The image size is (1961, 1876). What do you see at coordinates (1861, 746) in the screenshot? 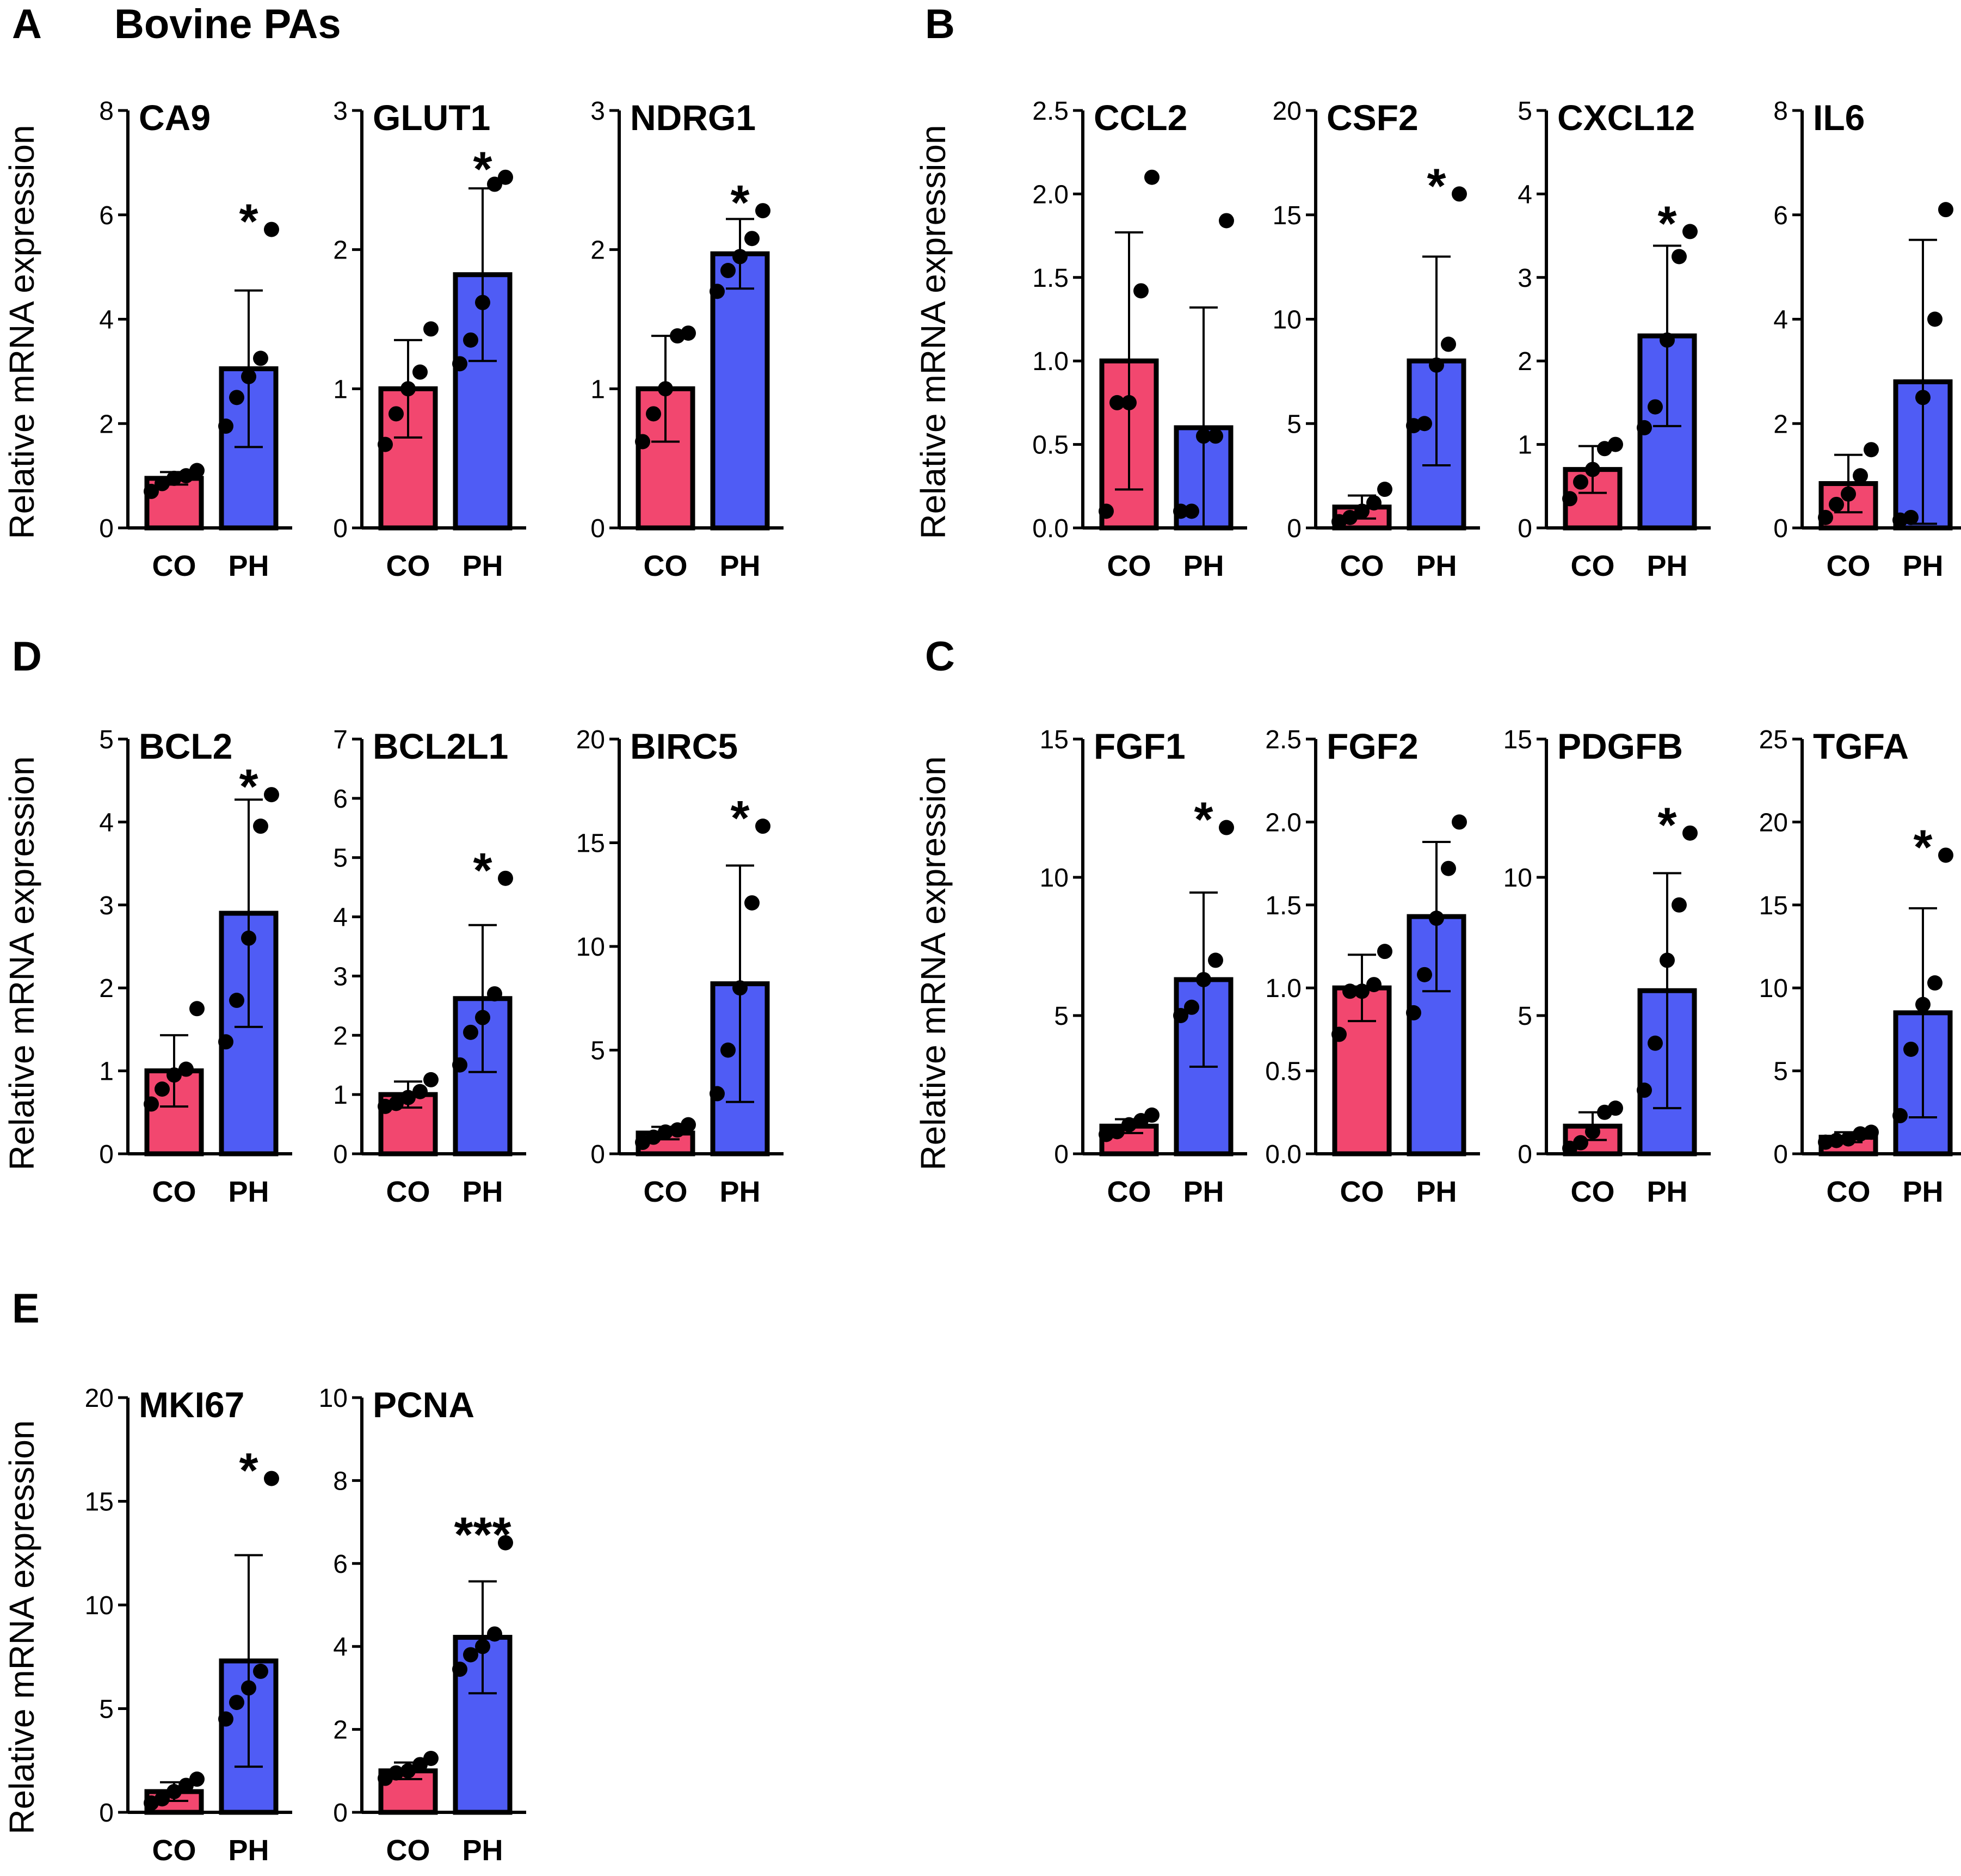
I see `chart-title: TGFA` at bounding box center [1861, 746].